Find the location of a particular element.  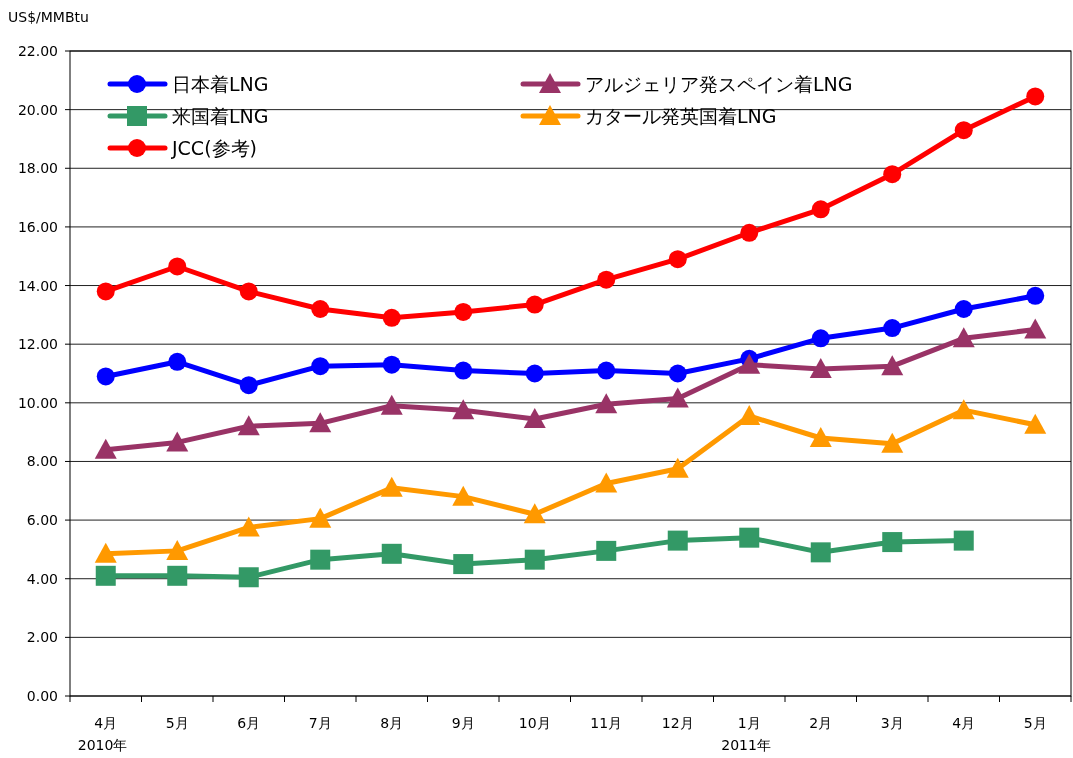

x-tick-label: 4月 is located at coordinates (964, 723).